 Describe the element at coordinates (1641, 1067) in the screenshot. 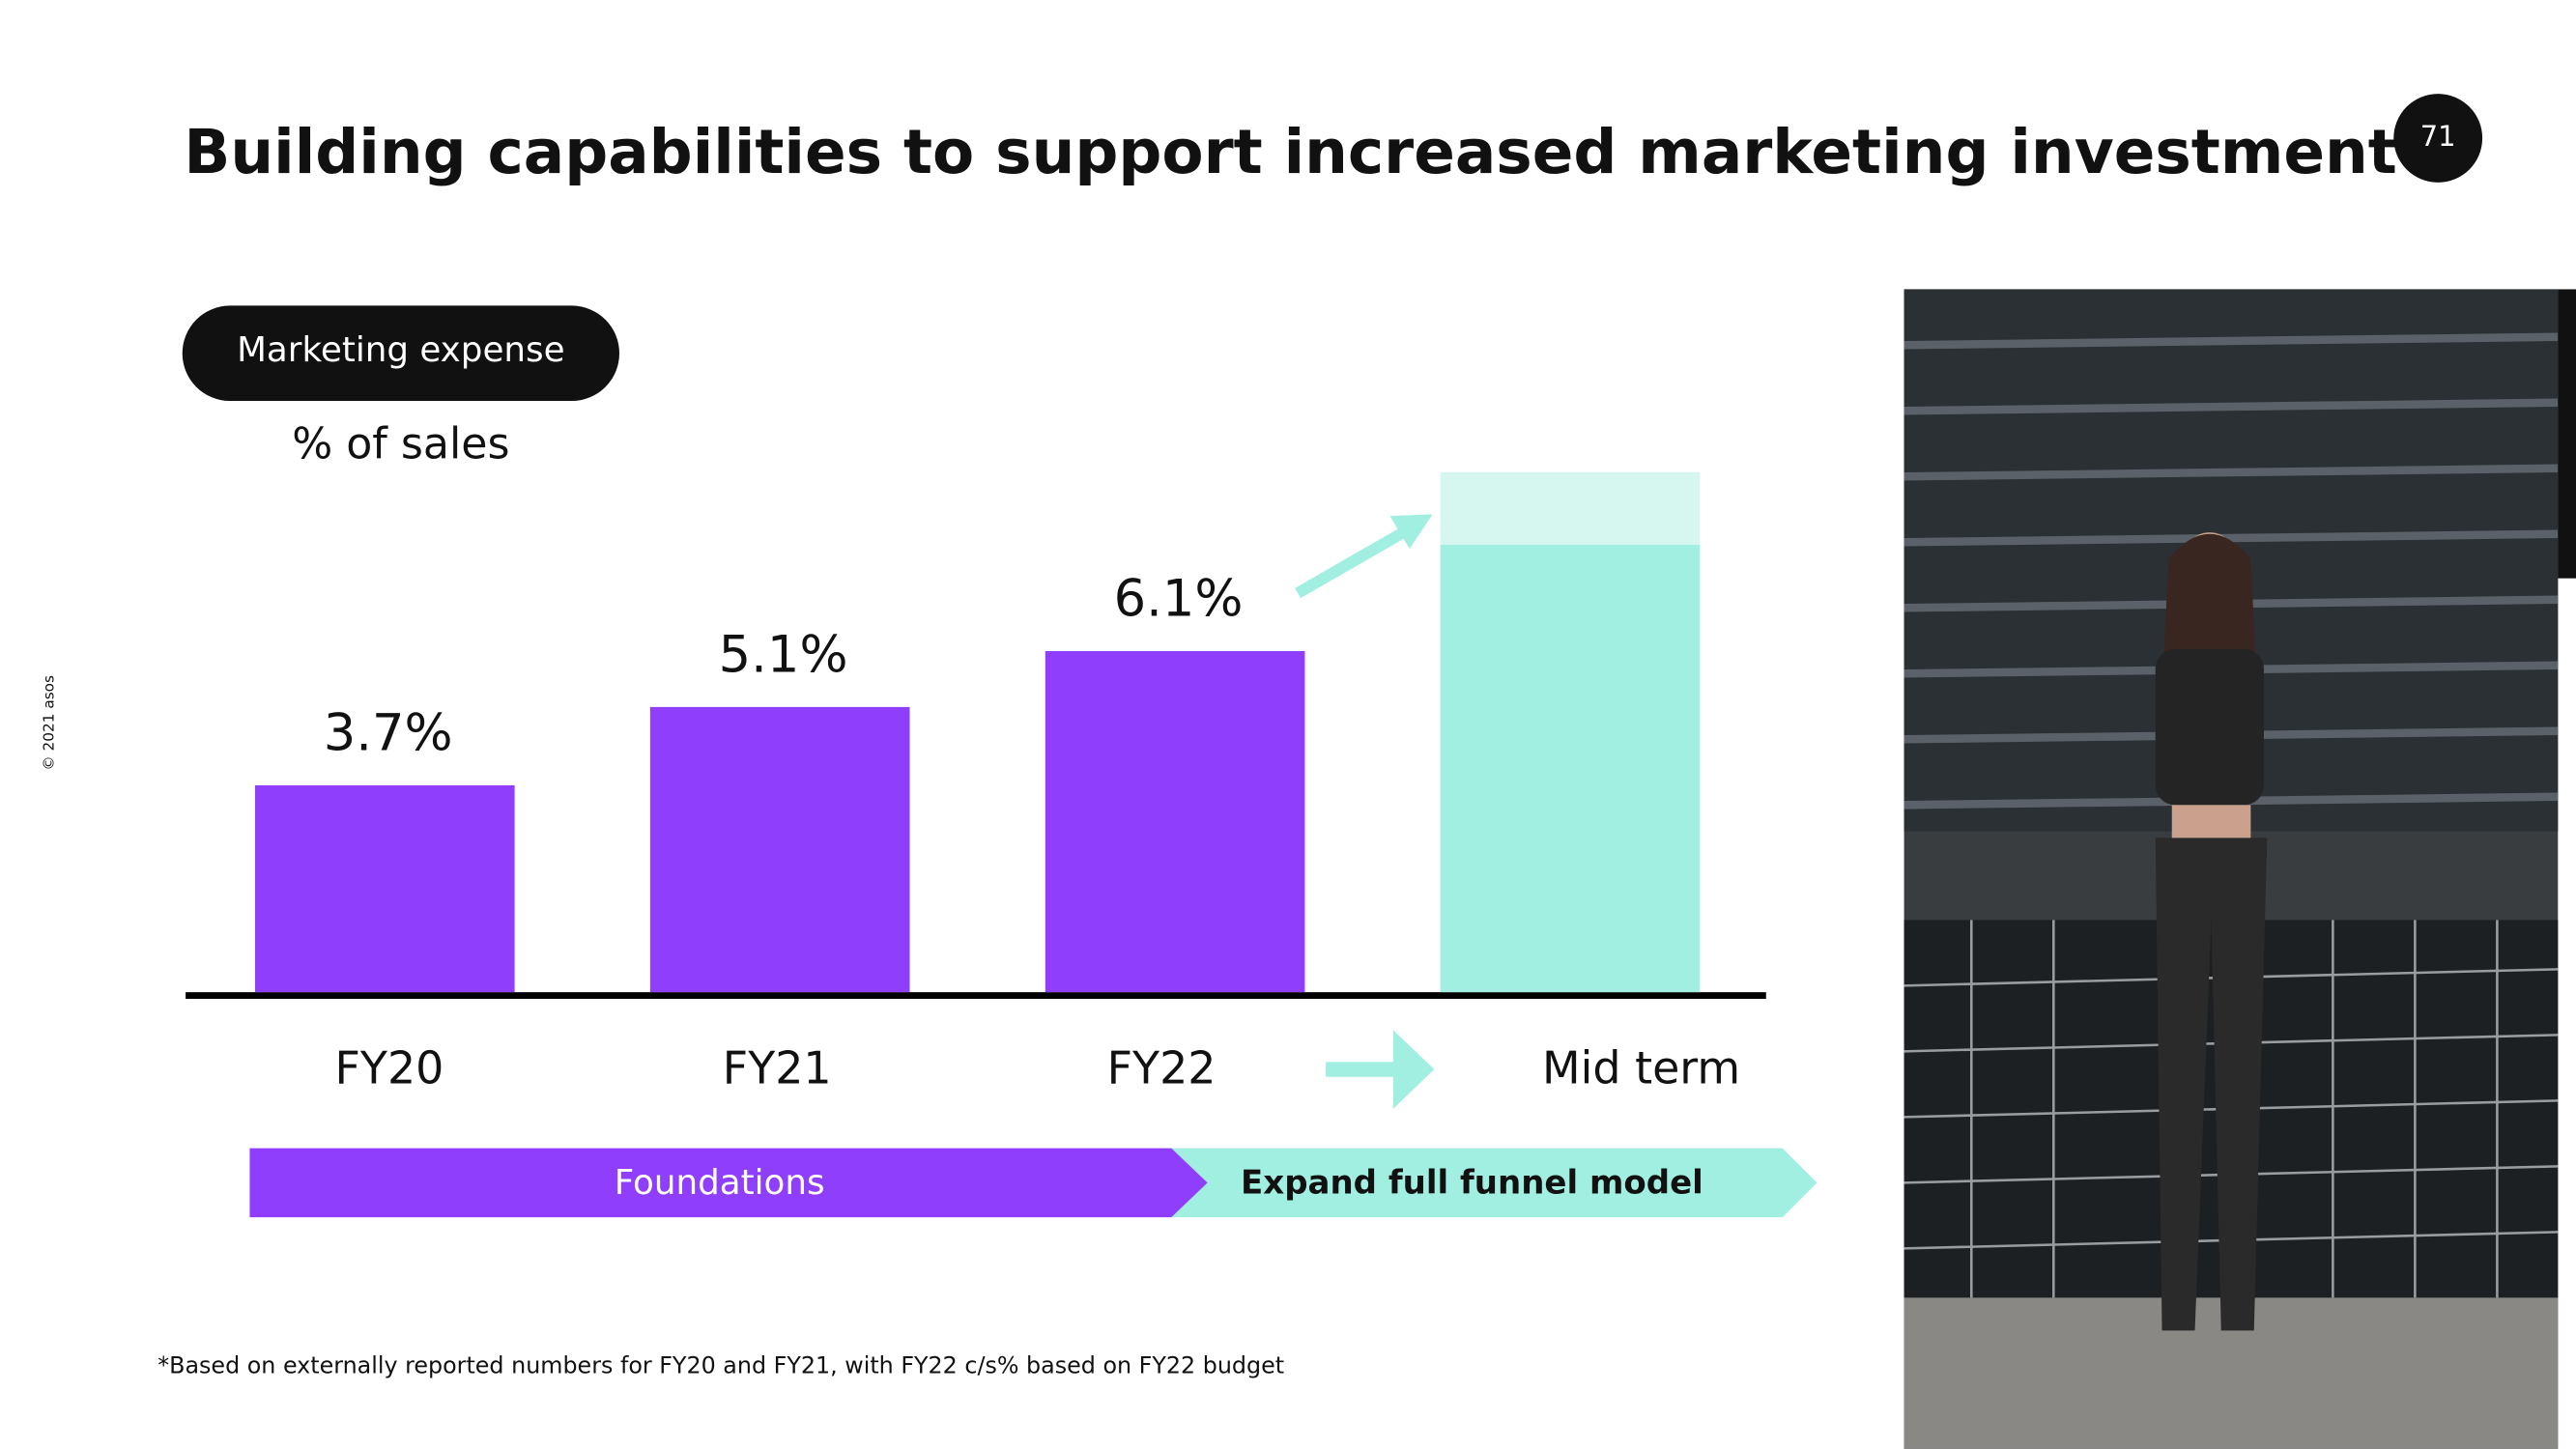

I see `x-tick-label: Mid term` at that location.